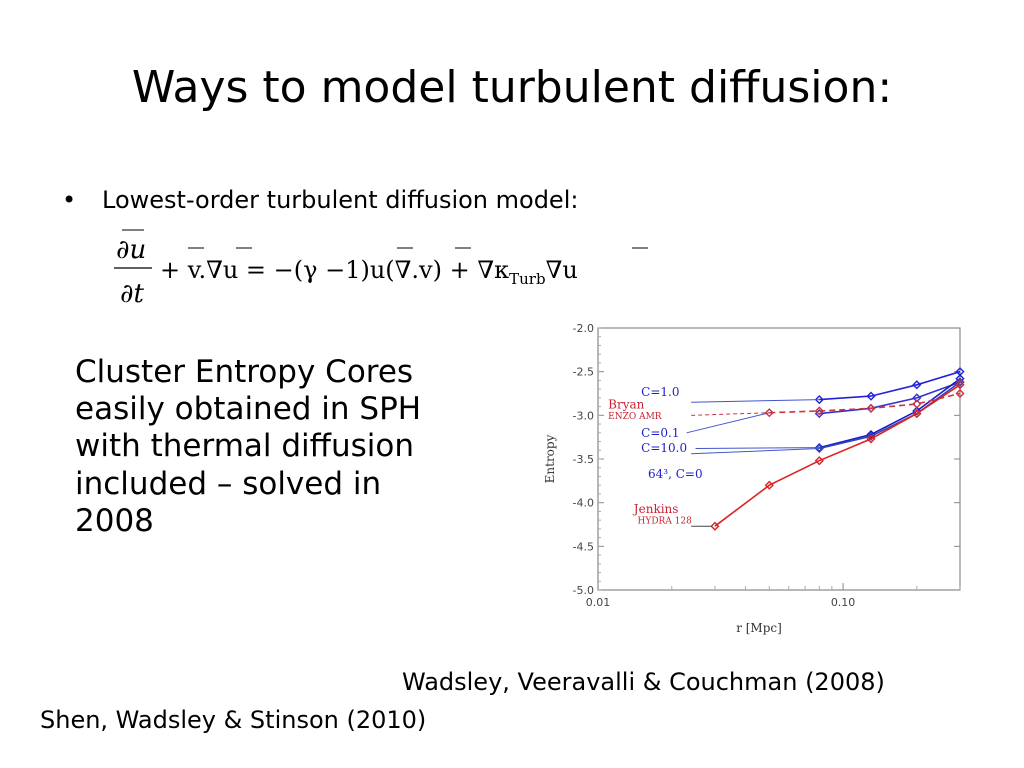  What do you see at coordinates (660, 433) in the screenshot?
I see `annotation-label: C=0.1` at bounding box center [660, 433].